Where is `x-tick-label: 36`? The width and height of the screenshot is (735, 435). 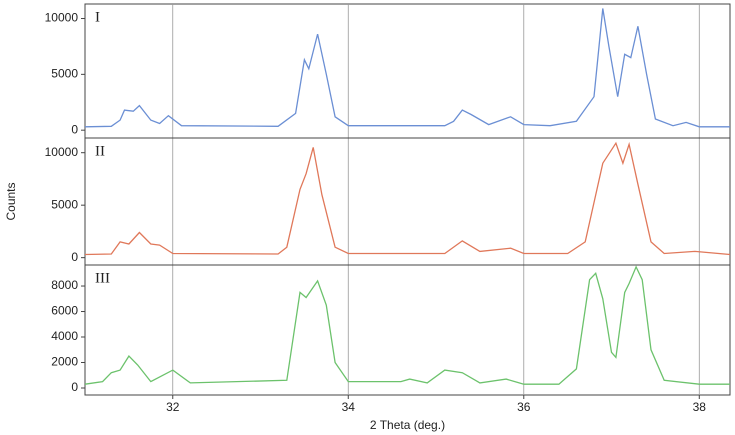
x-tick-label: 36 is located at coordinates (524, 407).